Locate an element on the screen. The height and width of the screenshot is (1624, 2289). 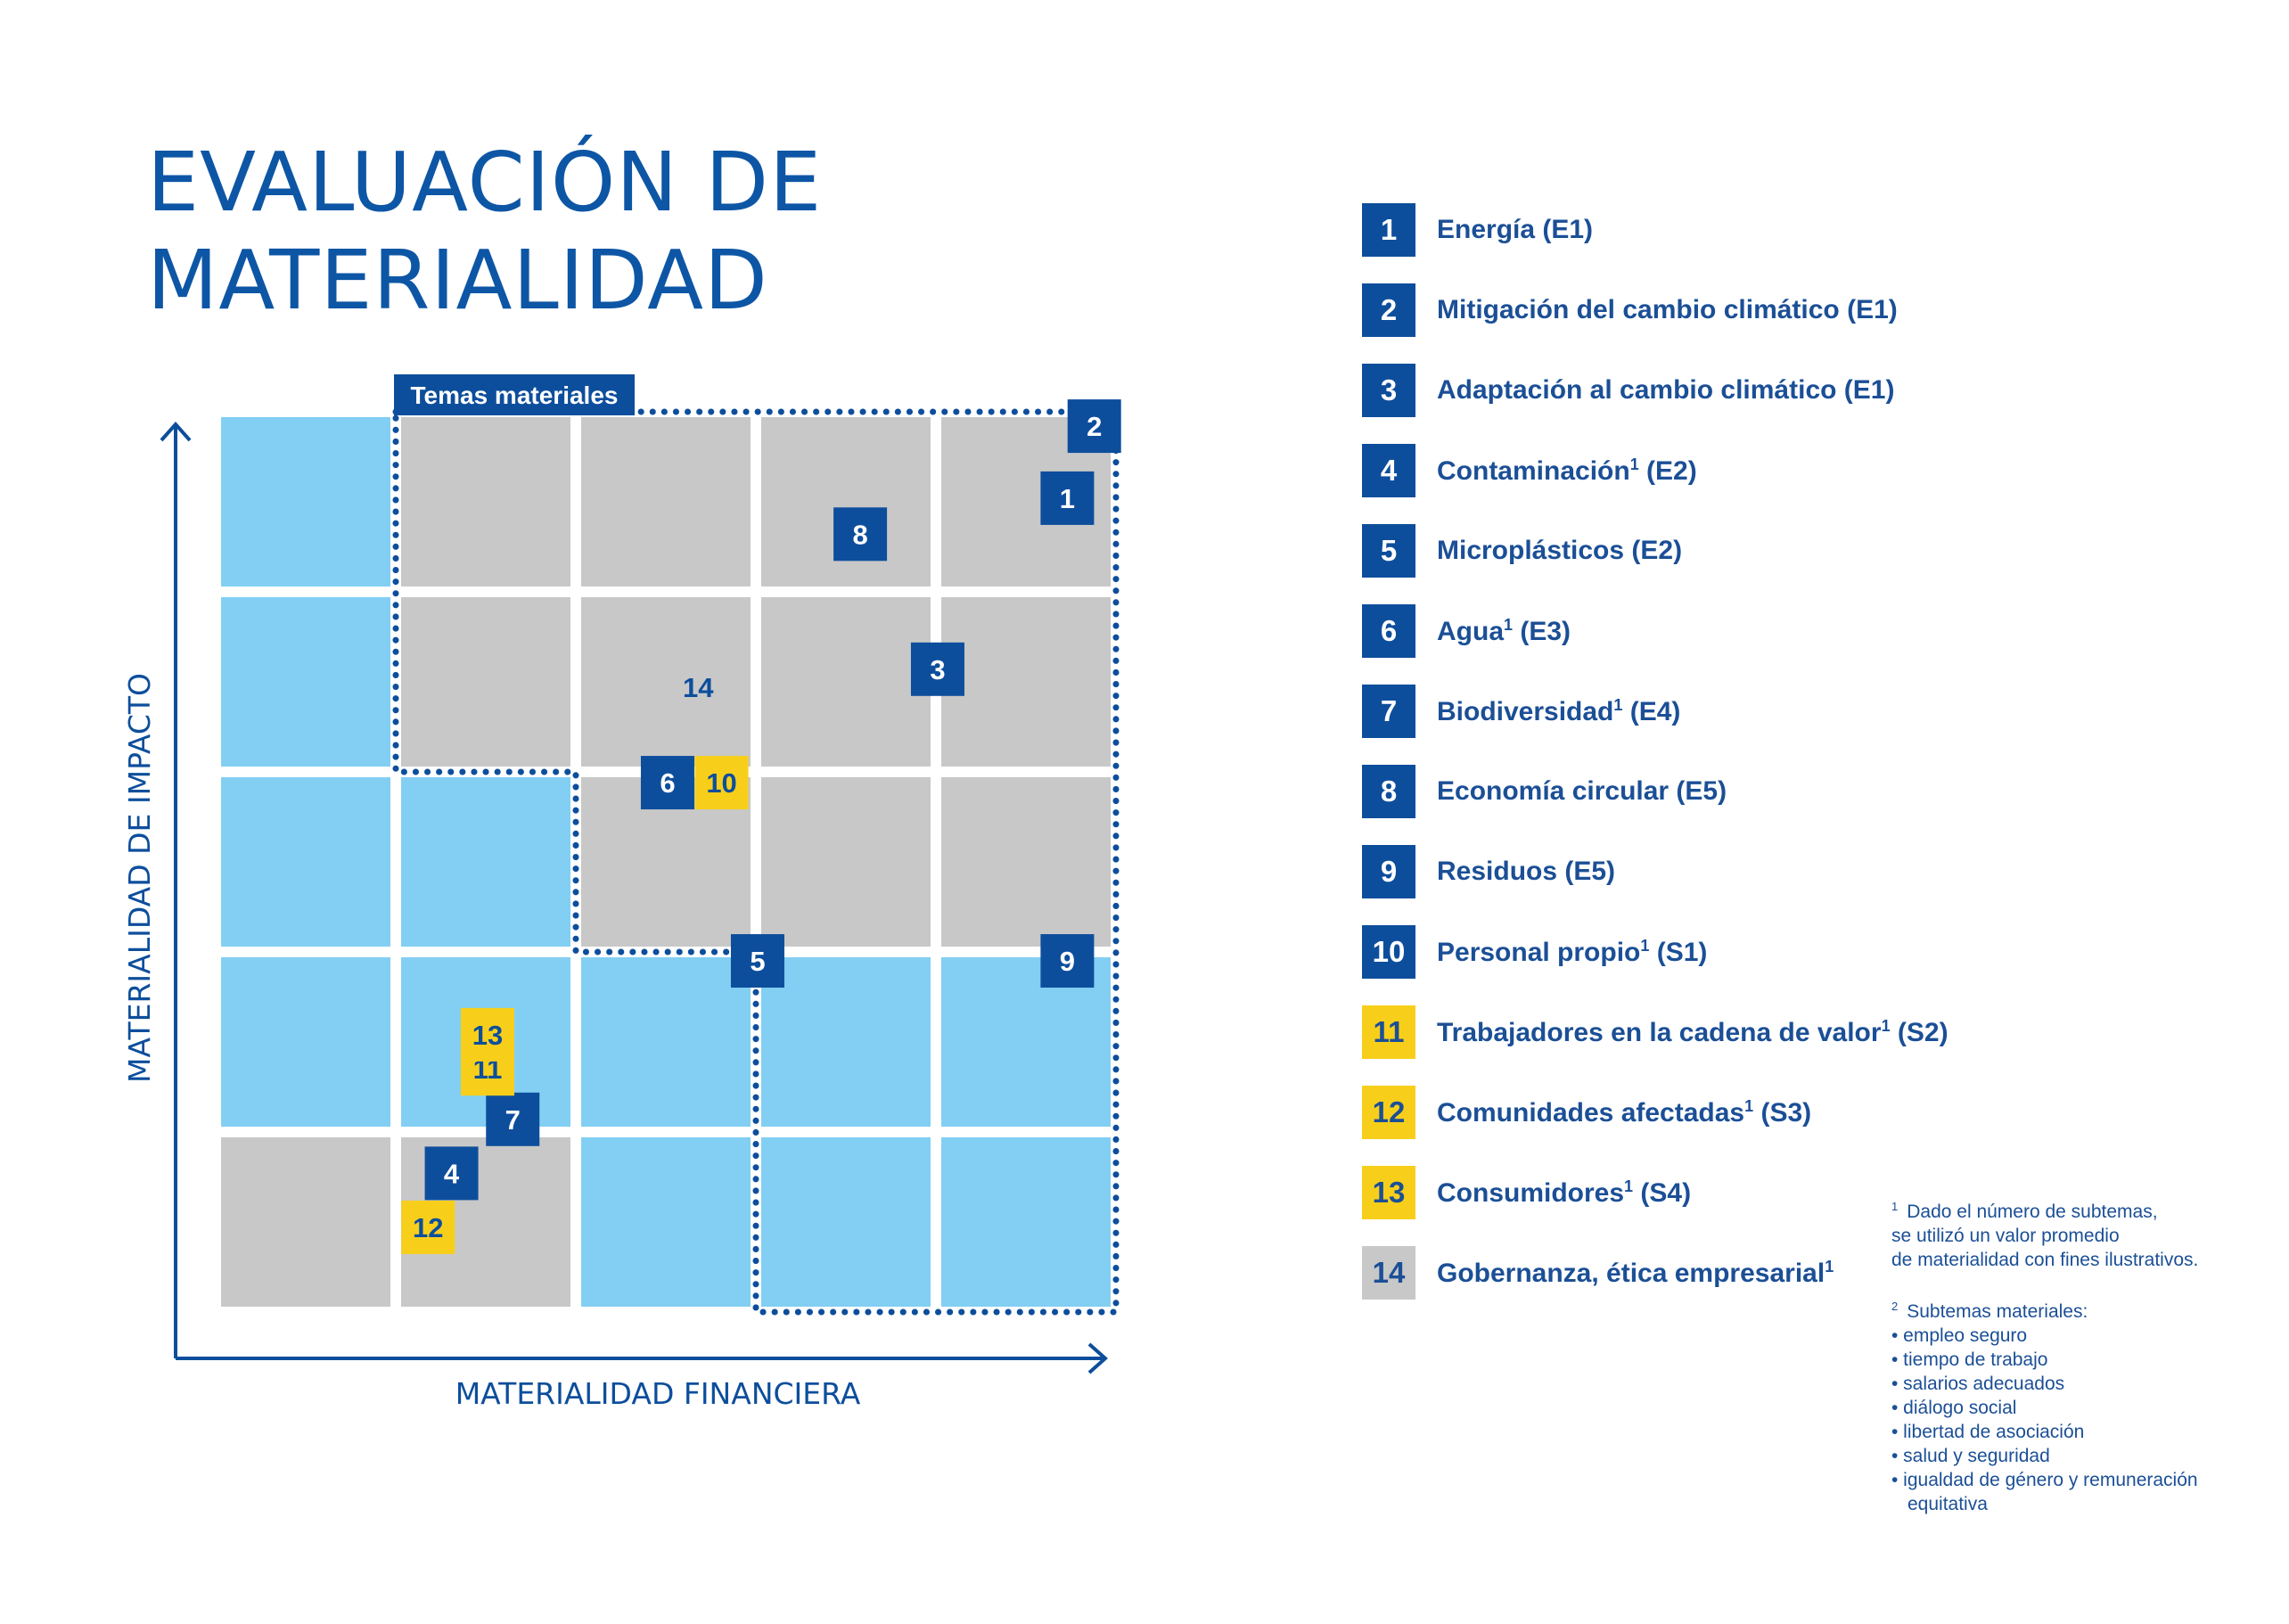
footnote-line: • diálogo social is located at coordinates (1954, 1408).